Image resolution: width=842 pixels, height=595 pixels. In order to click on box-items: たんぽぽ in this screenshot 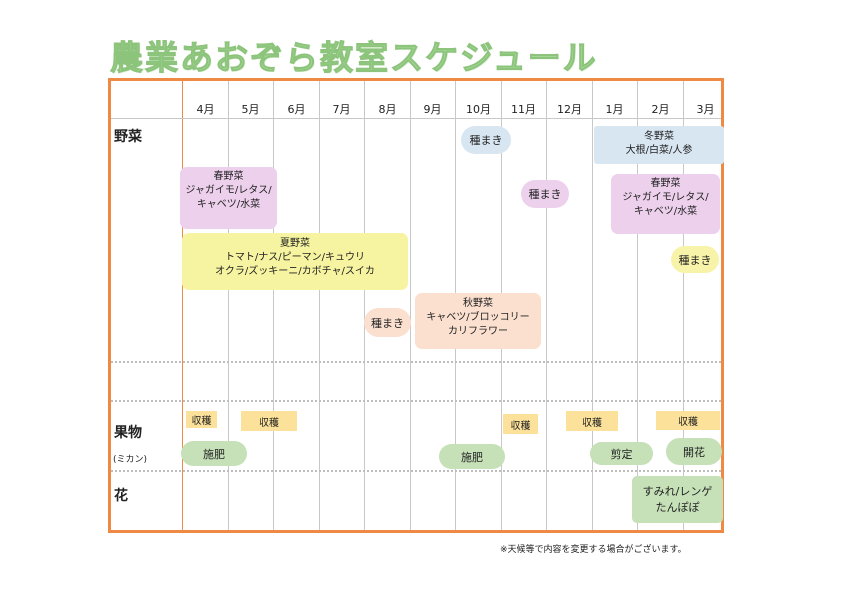, I will do `click(677, 507)`.